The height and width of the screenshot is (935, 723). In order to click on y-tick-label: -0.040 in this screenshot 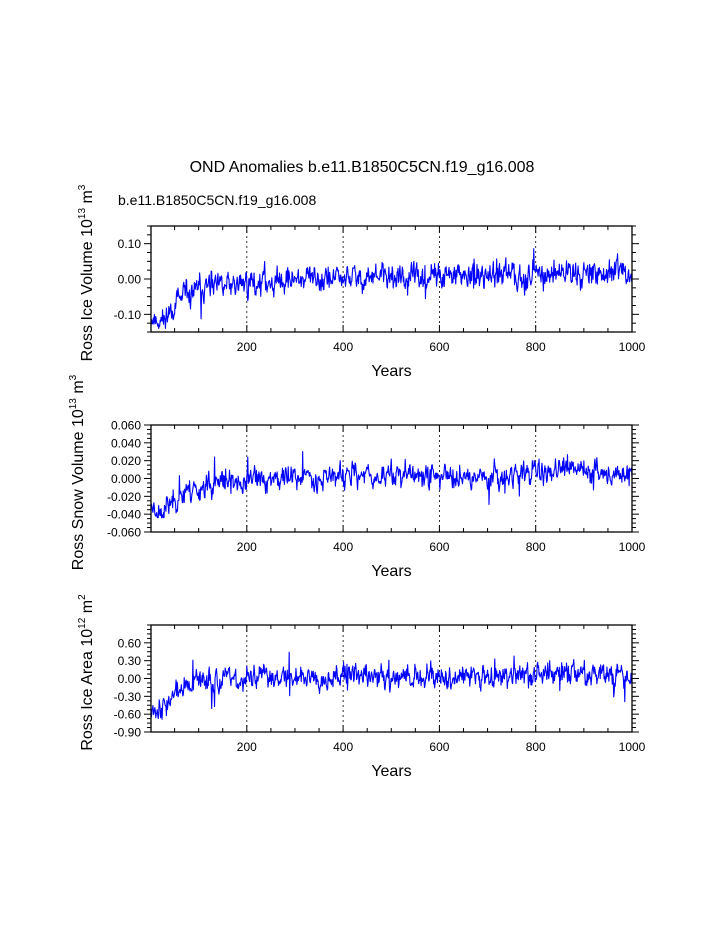, I will do `click(124, 515)`.